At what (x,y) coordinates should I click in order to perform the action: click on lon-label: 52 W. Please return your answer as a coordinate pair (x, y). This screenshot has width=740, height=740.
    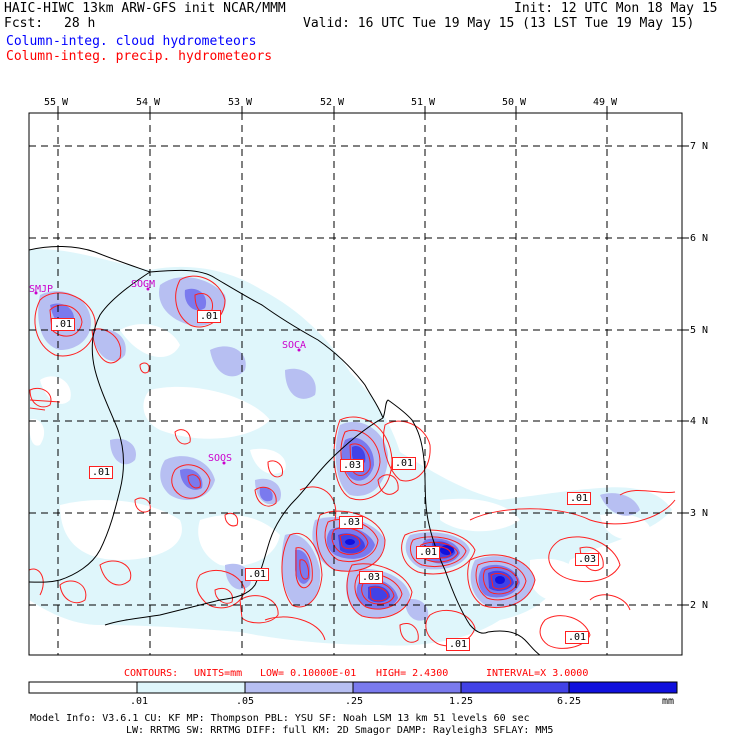
    Looking at the image, I should click on (332, 102).